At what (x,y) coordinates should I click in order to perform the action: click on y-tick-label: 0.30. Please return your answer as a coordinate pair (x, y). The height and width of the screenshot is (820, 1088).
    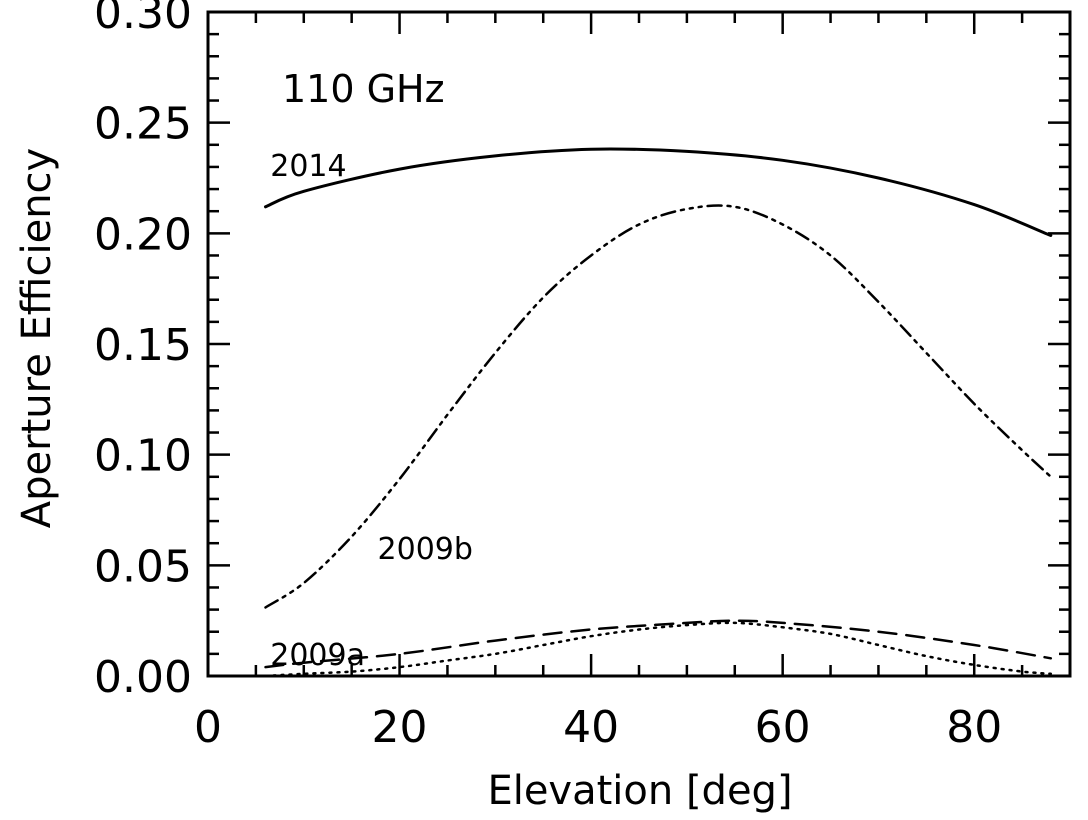
    Looking at the image, I should click on (143, 19).